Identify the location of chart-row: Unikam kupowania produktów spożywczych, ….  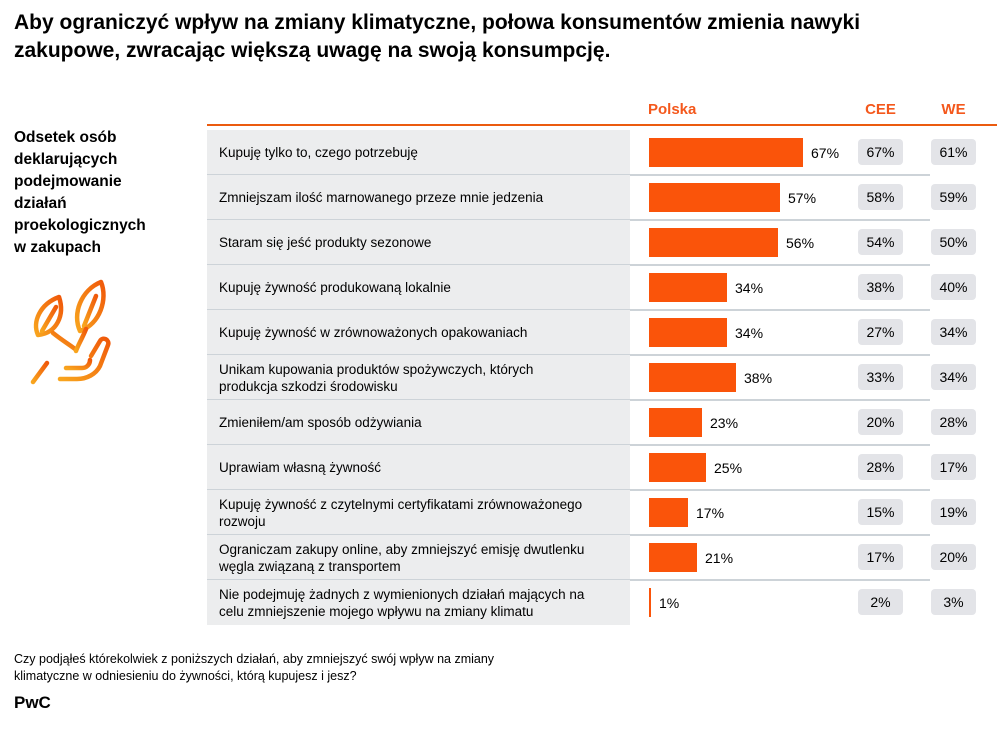
(603, 377).